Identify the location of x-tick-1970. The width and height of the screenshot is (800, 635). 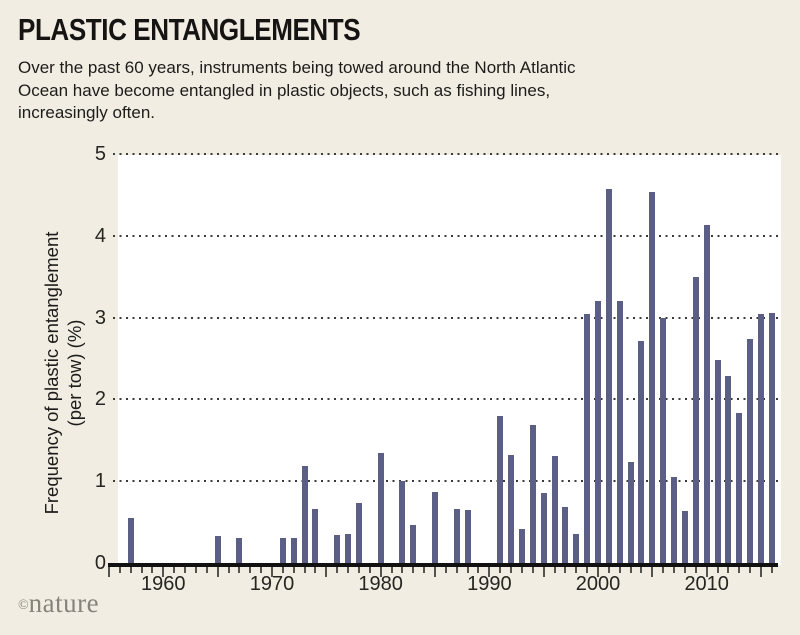
(271, 572).